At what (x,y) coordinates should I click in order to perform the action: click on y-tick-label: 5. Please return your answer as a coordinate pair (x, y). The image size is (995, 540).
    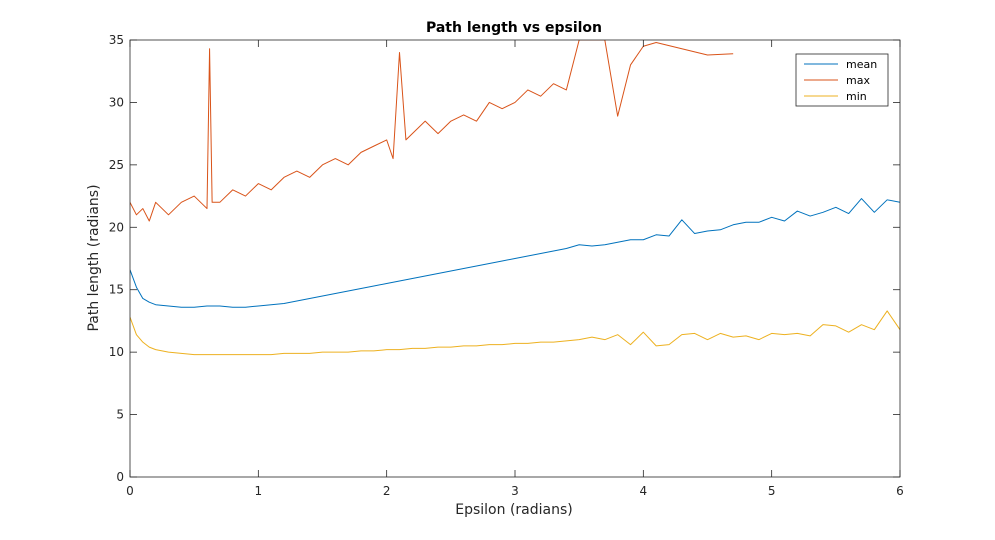
    Looking at the image, I should click on (120, 415).